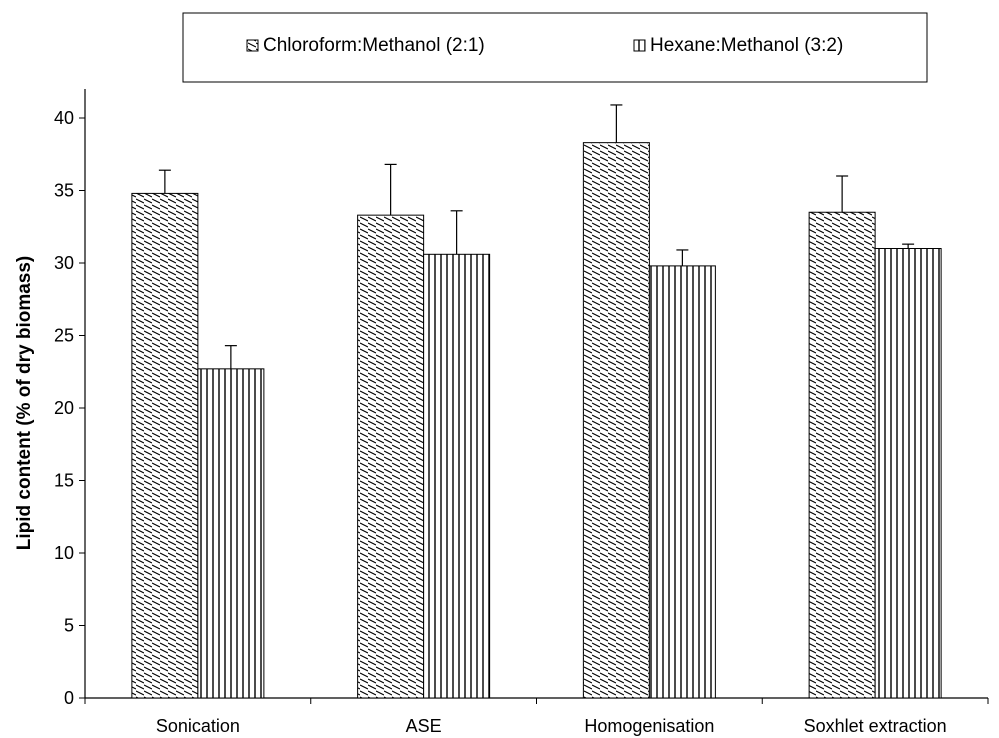 This screenshot has width=999, height=738. What do you see at coordinates (64, 118) in the screenshot?
I see `y-tick-label: 40` at bounding box center [64, 118].